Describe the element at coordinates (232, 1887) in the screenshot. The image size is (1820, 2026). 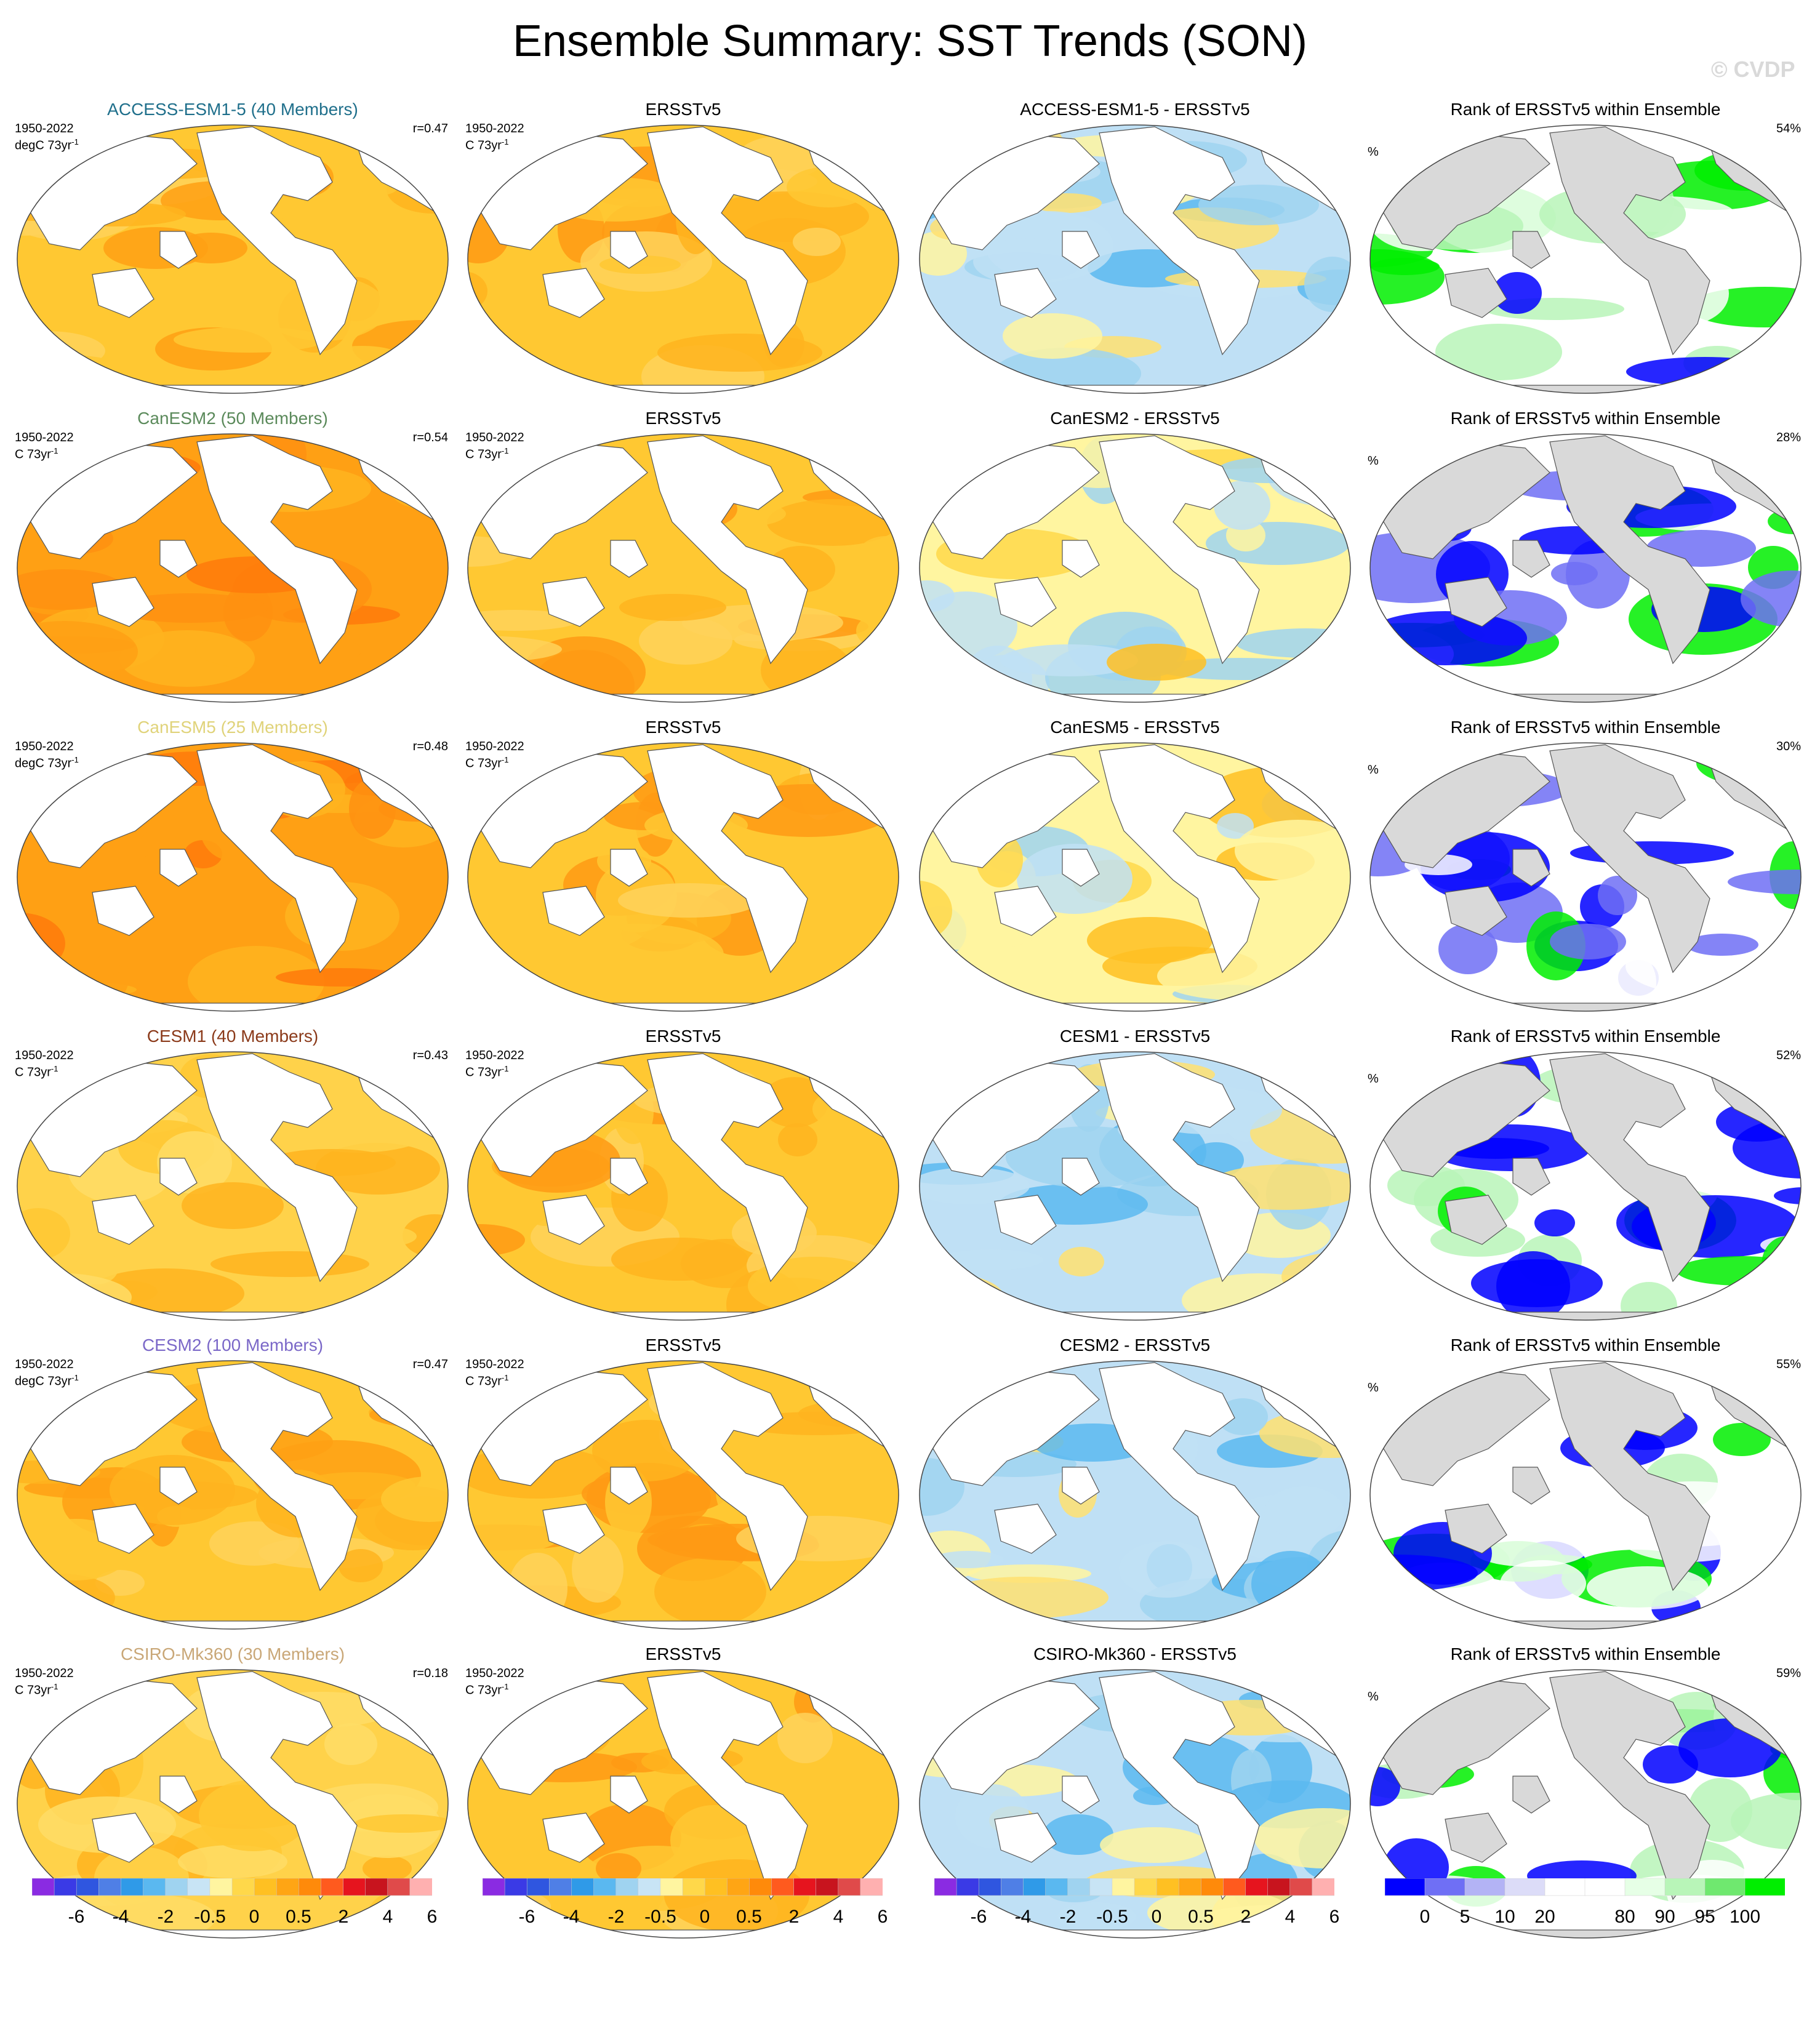
I see `colorbar-swatches` at that location.